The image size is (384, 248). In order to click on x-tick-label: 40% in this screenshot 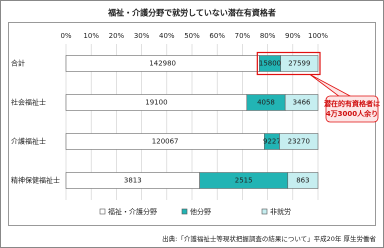, I will do `click(167, 36)`.